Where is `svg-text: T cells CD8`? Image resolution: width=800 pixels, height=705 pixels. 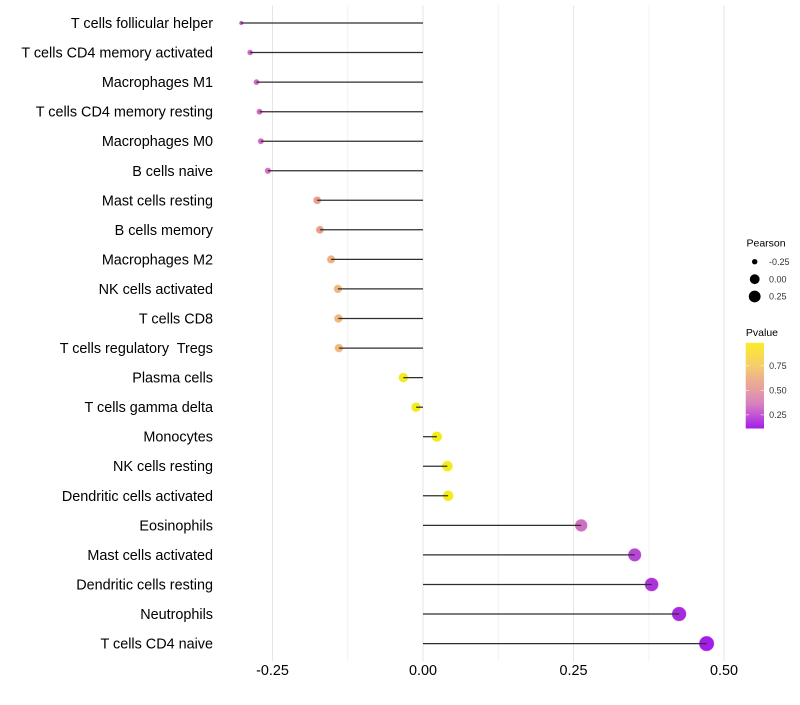 svg-text: T cells CD8 is located at coordinates (176, 320).